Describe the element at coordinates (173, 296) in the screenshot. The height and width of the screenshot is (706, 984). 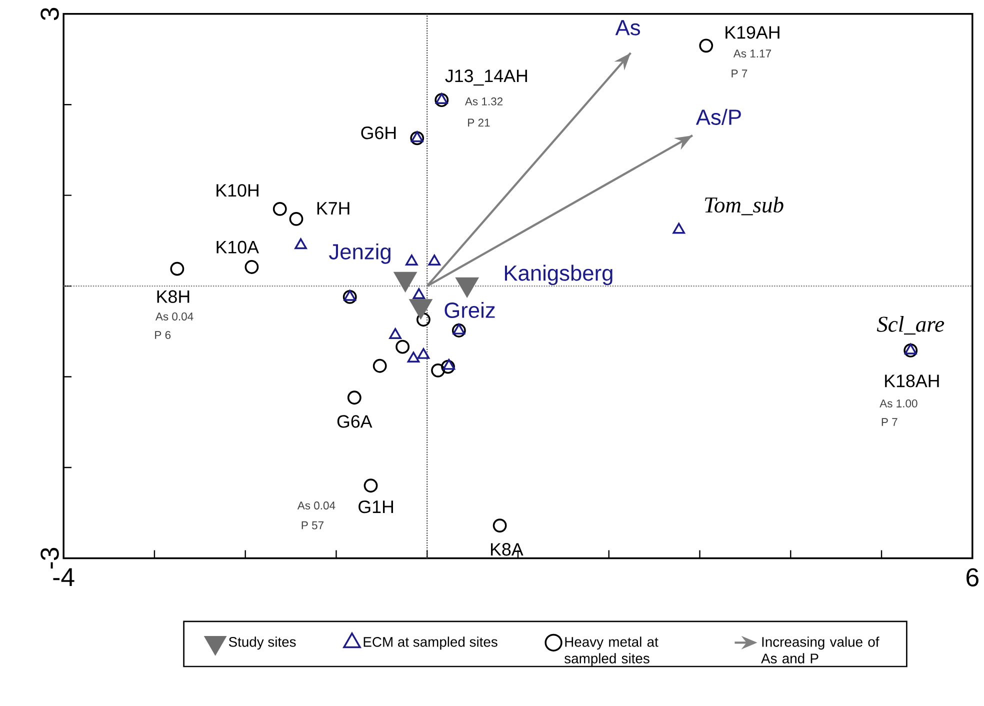
I see `annotation: K8H` at that location.